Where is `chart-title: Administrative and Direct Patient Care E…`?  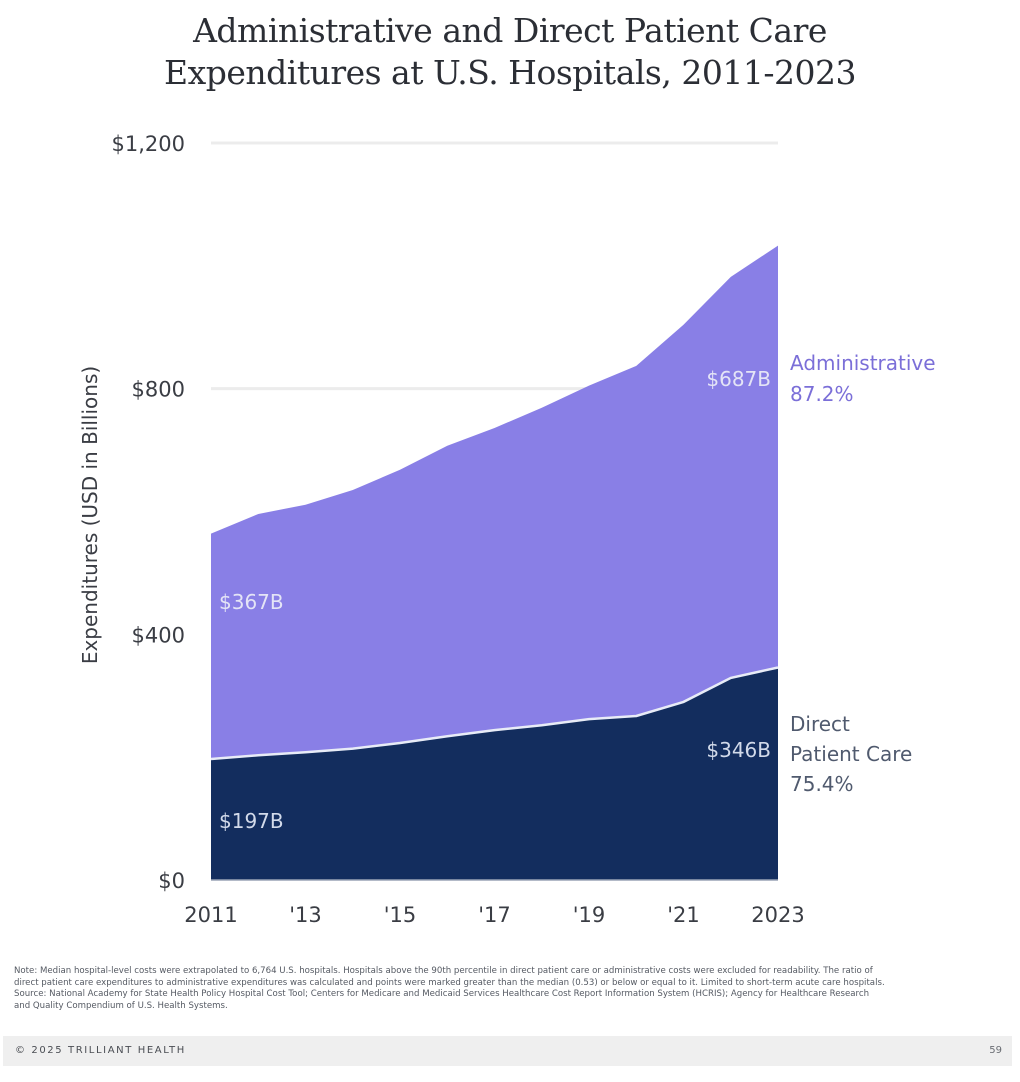
chart-title: Administrative and Direct Patient Care E… is located at coordinates (510, 52).